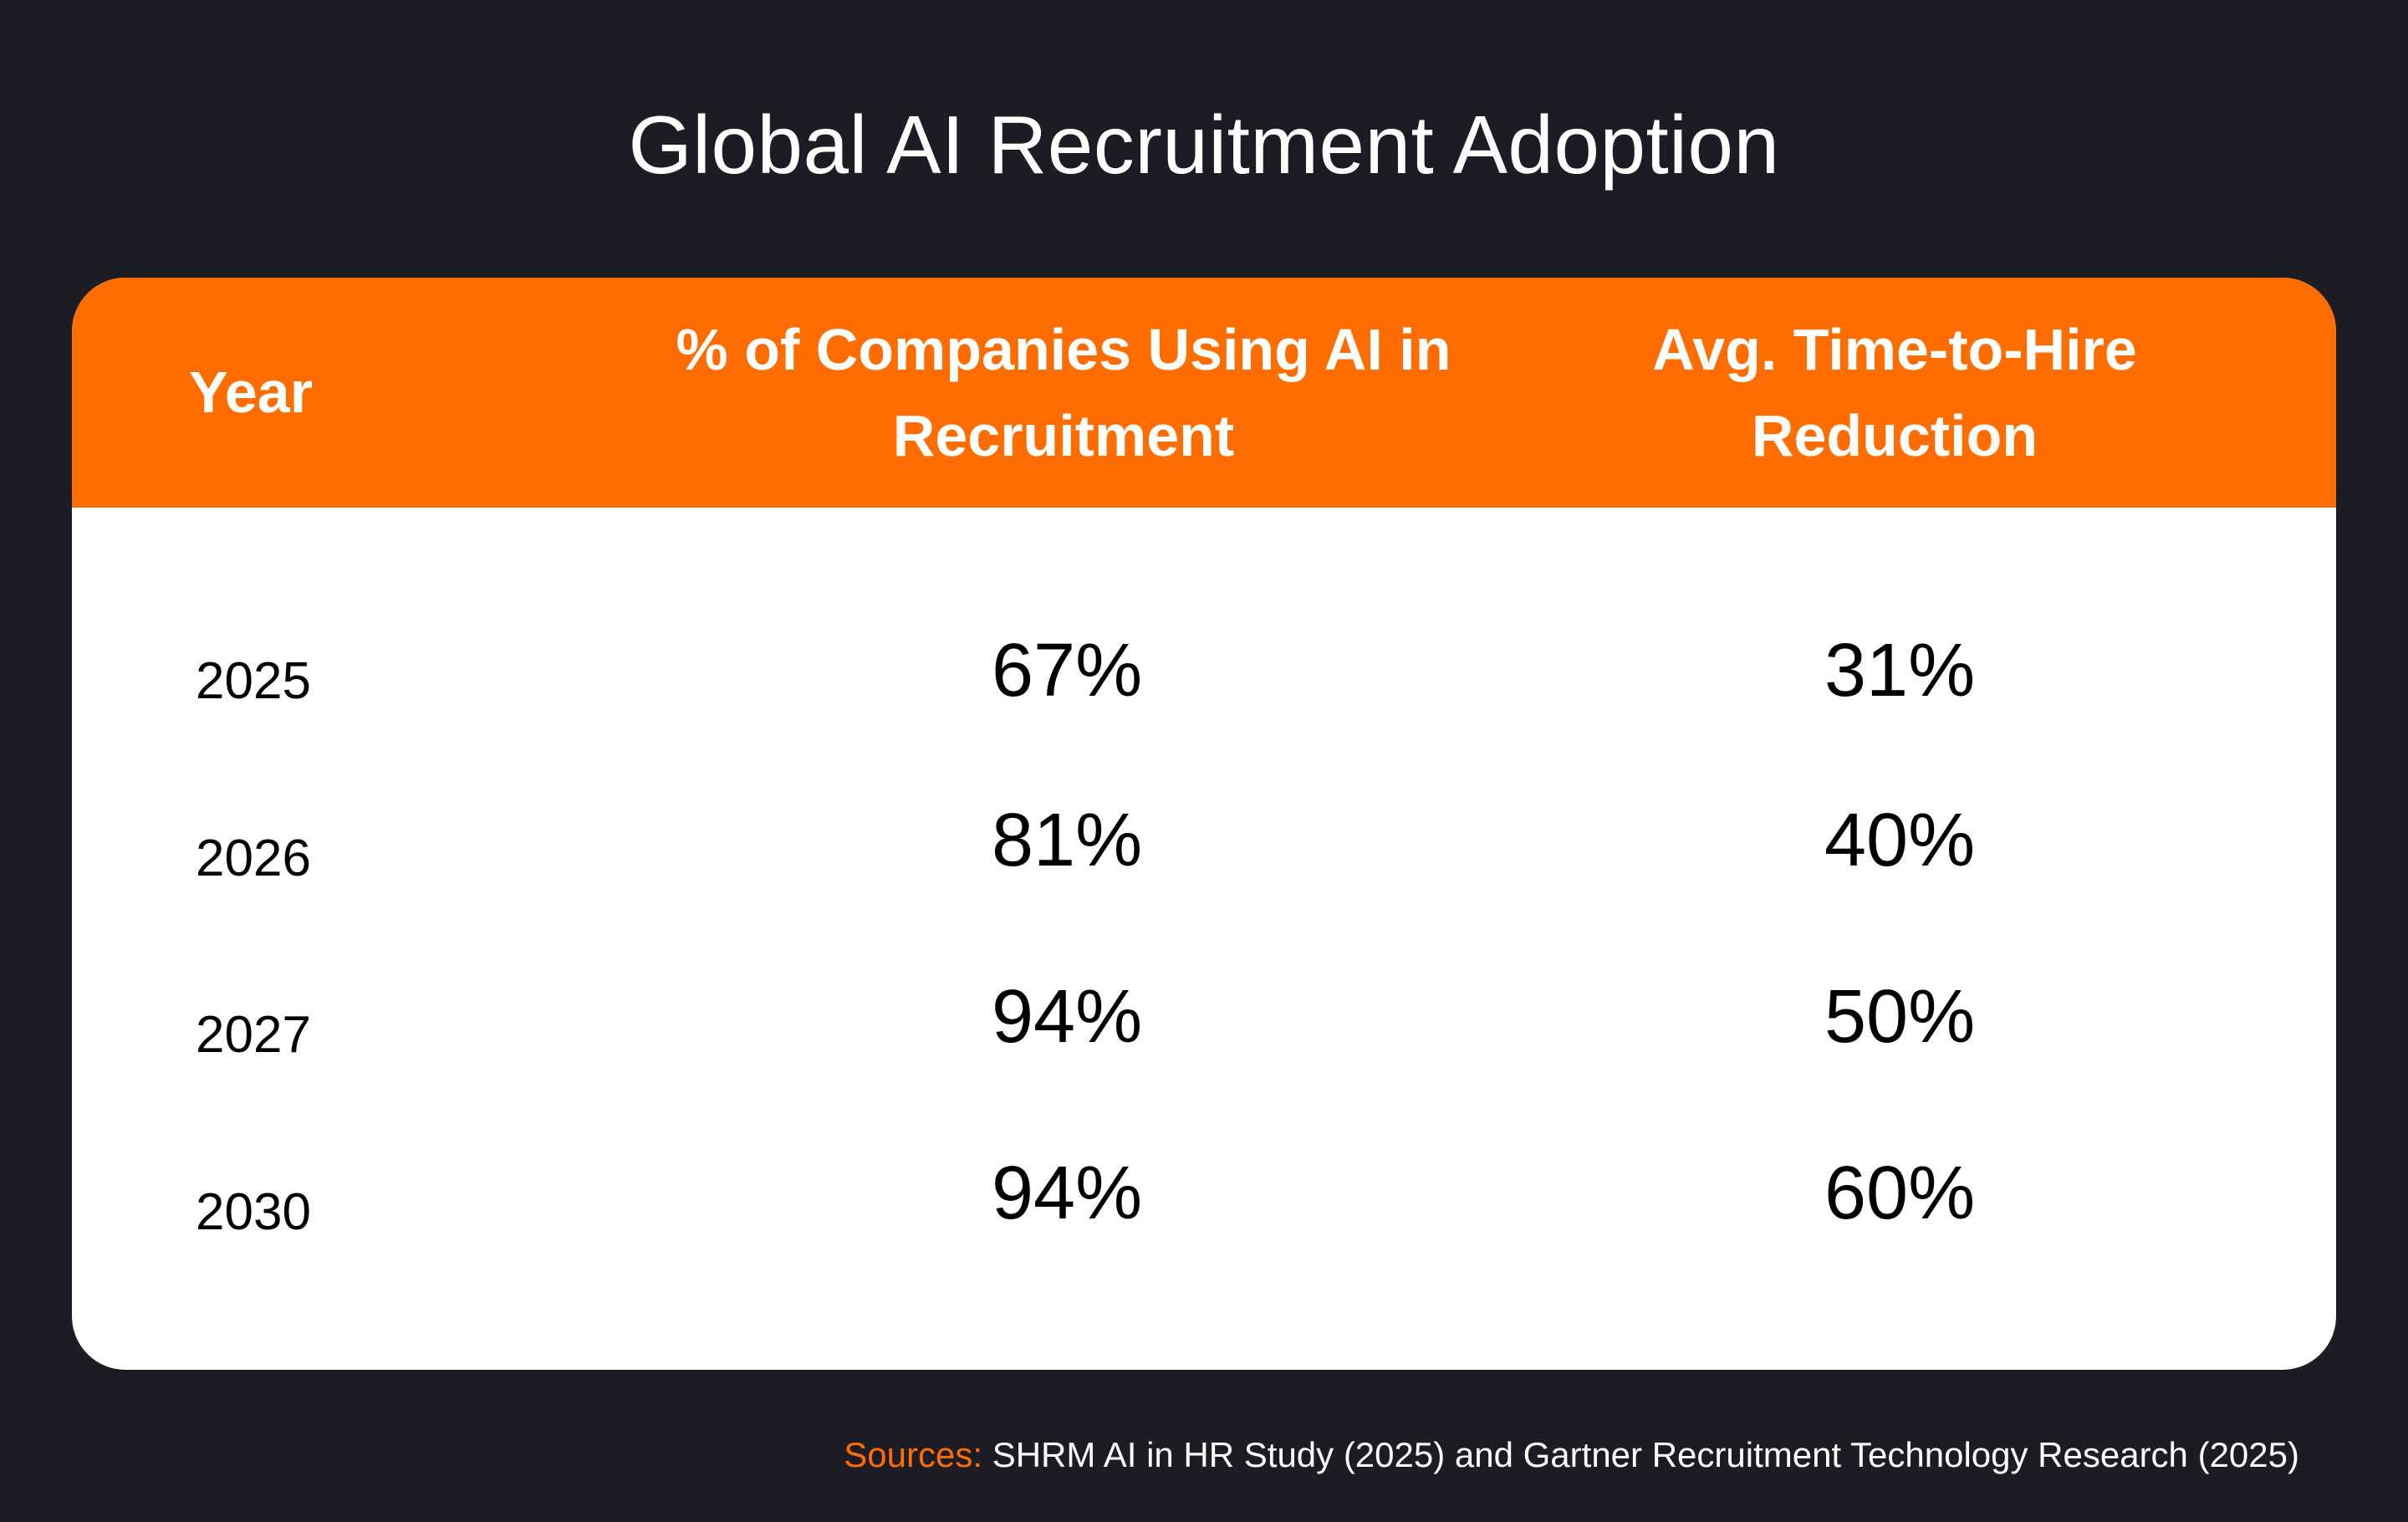 The height and width of the screenshot is (1522, 2408). What do you see at coordinates (1067, 840) in the screenshot?
I see `adoption-cell: 81%` at bounding box center [1067, 840].